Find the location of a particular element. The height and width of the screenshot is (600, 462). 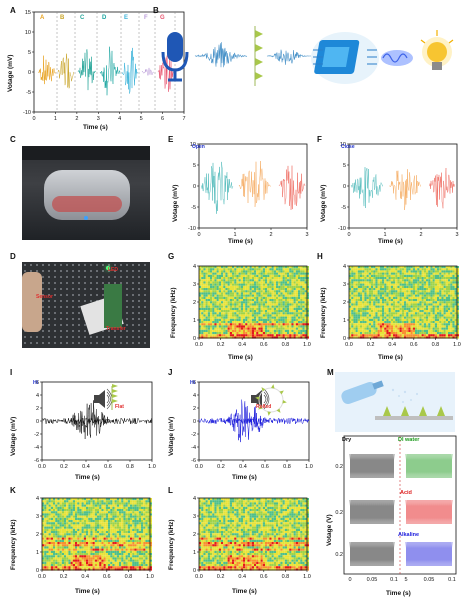

y-tick-label: -10 is located at coordinates (27, 113).